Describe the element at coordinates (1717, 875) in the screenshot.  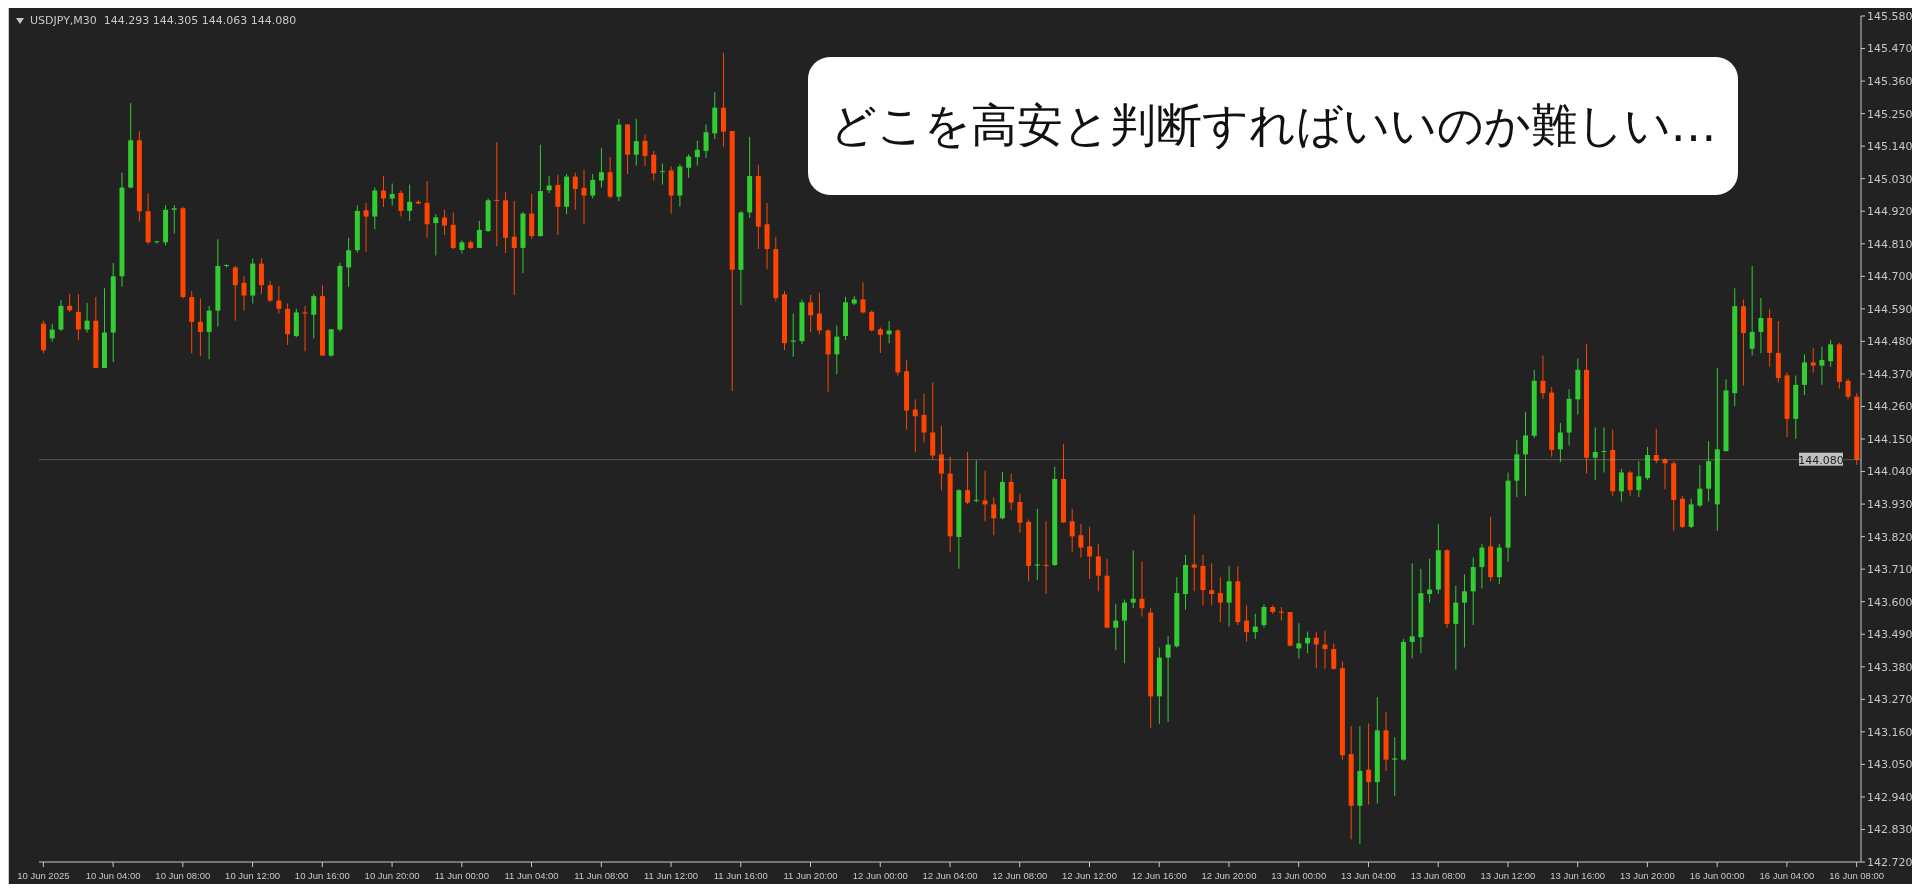
I see `x-tick-label: 16 Jun 00:00` at that location.